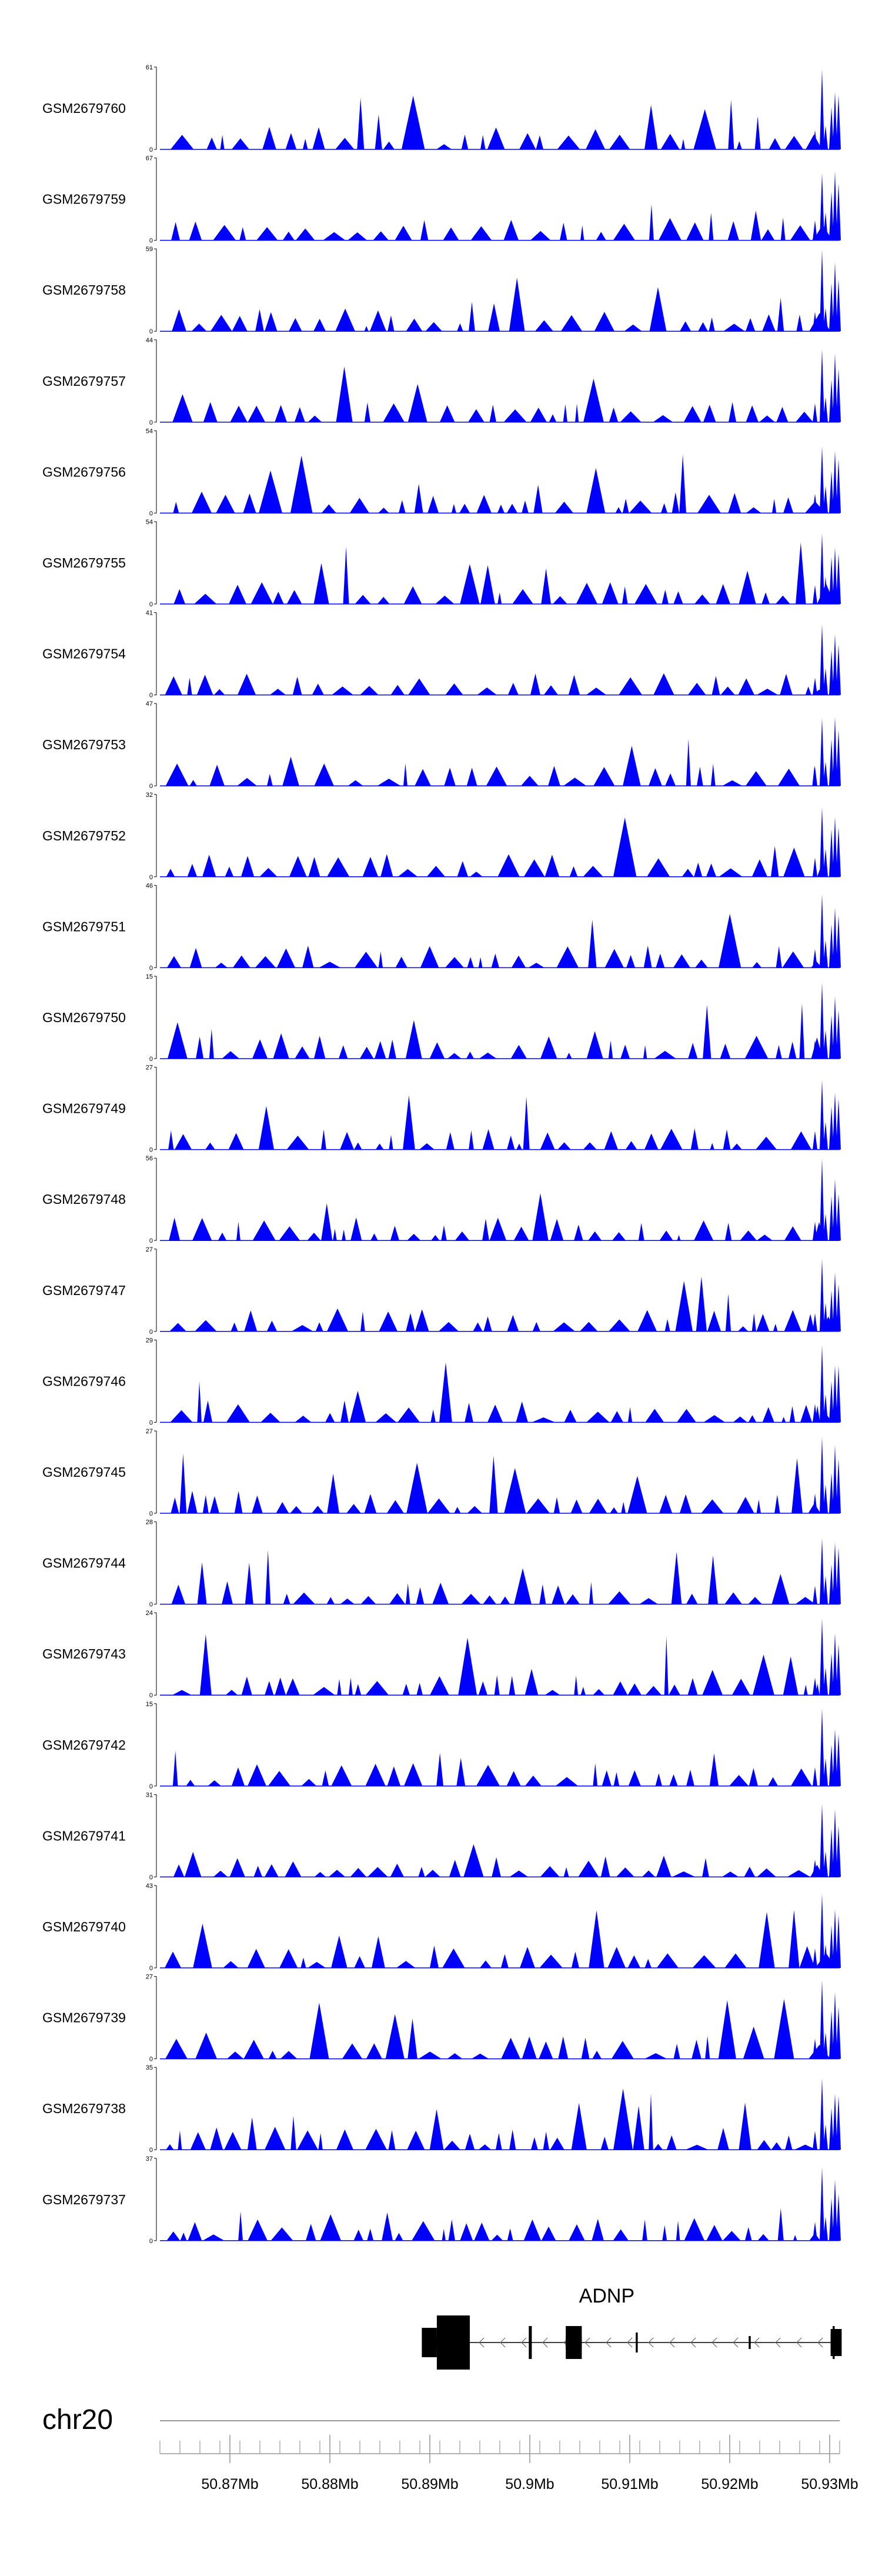 The height and width of the screenshot is (2576, 882). What do you see at coordinates (606, 2296) in the screenshot?
I see `gene-name: ADNP` at bounding box center [606, 2296].